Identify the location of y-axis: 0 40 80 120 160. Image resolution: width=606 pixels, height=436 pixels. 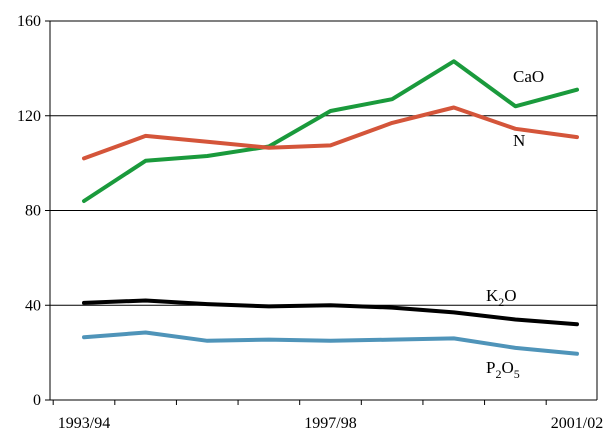
(34, 211).